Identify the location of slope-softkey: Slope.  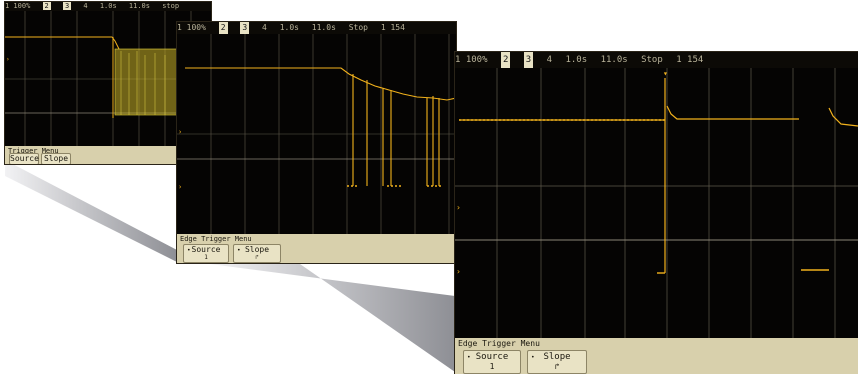
(56, 158).